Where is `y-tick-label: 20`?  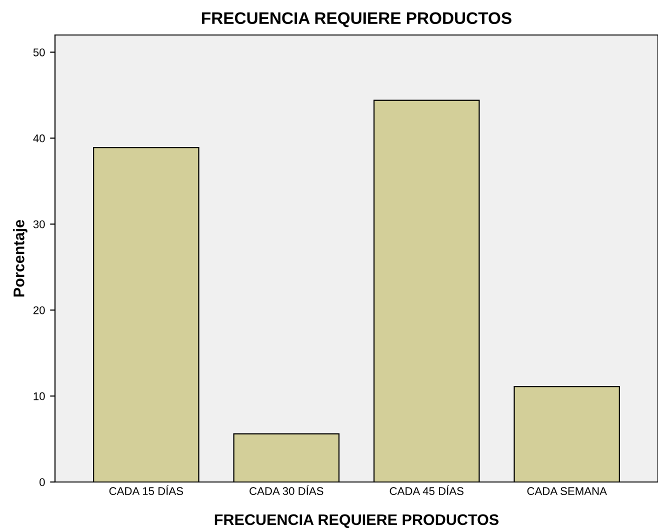
y-tick-label: 20 is located at coordinates (39, 310).